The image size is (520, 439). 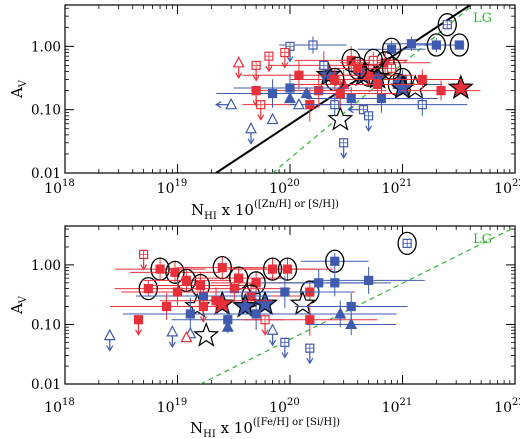 I want to click on limit-arrow-head, so click(x=218, y=105).